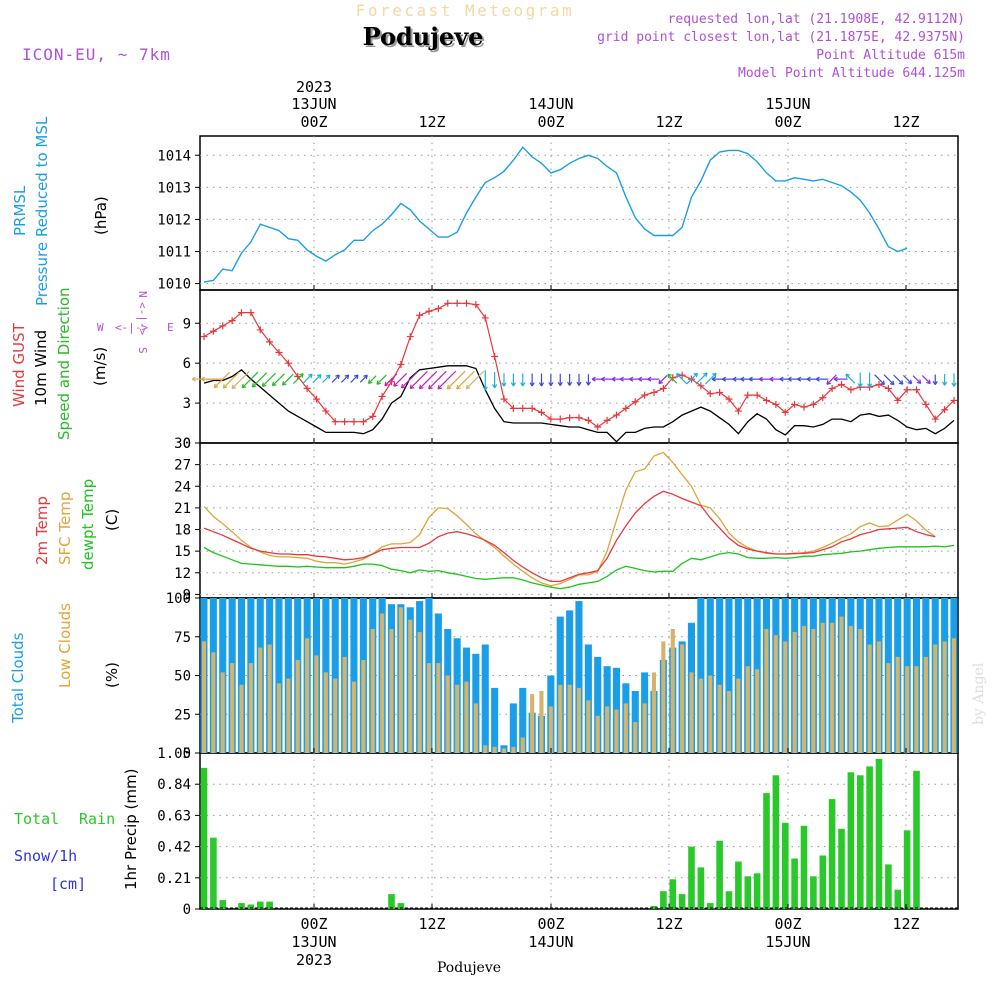  Describe the element at coordinates (187, 754) in the screenshot. I see `y-tick-label: 0` at that location.